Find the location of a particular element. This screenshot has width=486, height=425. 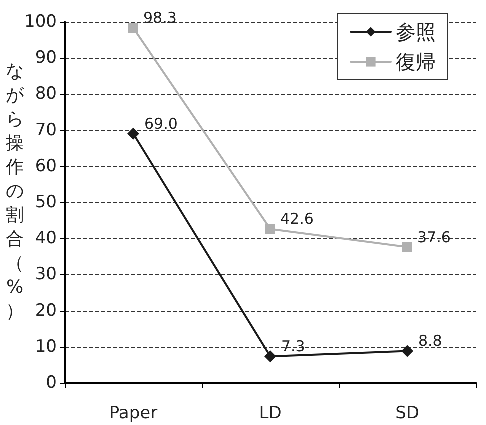

x-tick-label: LD is located at coordinates (270, 414).